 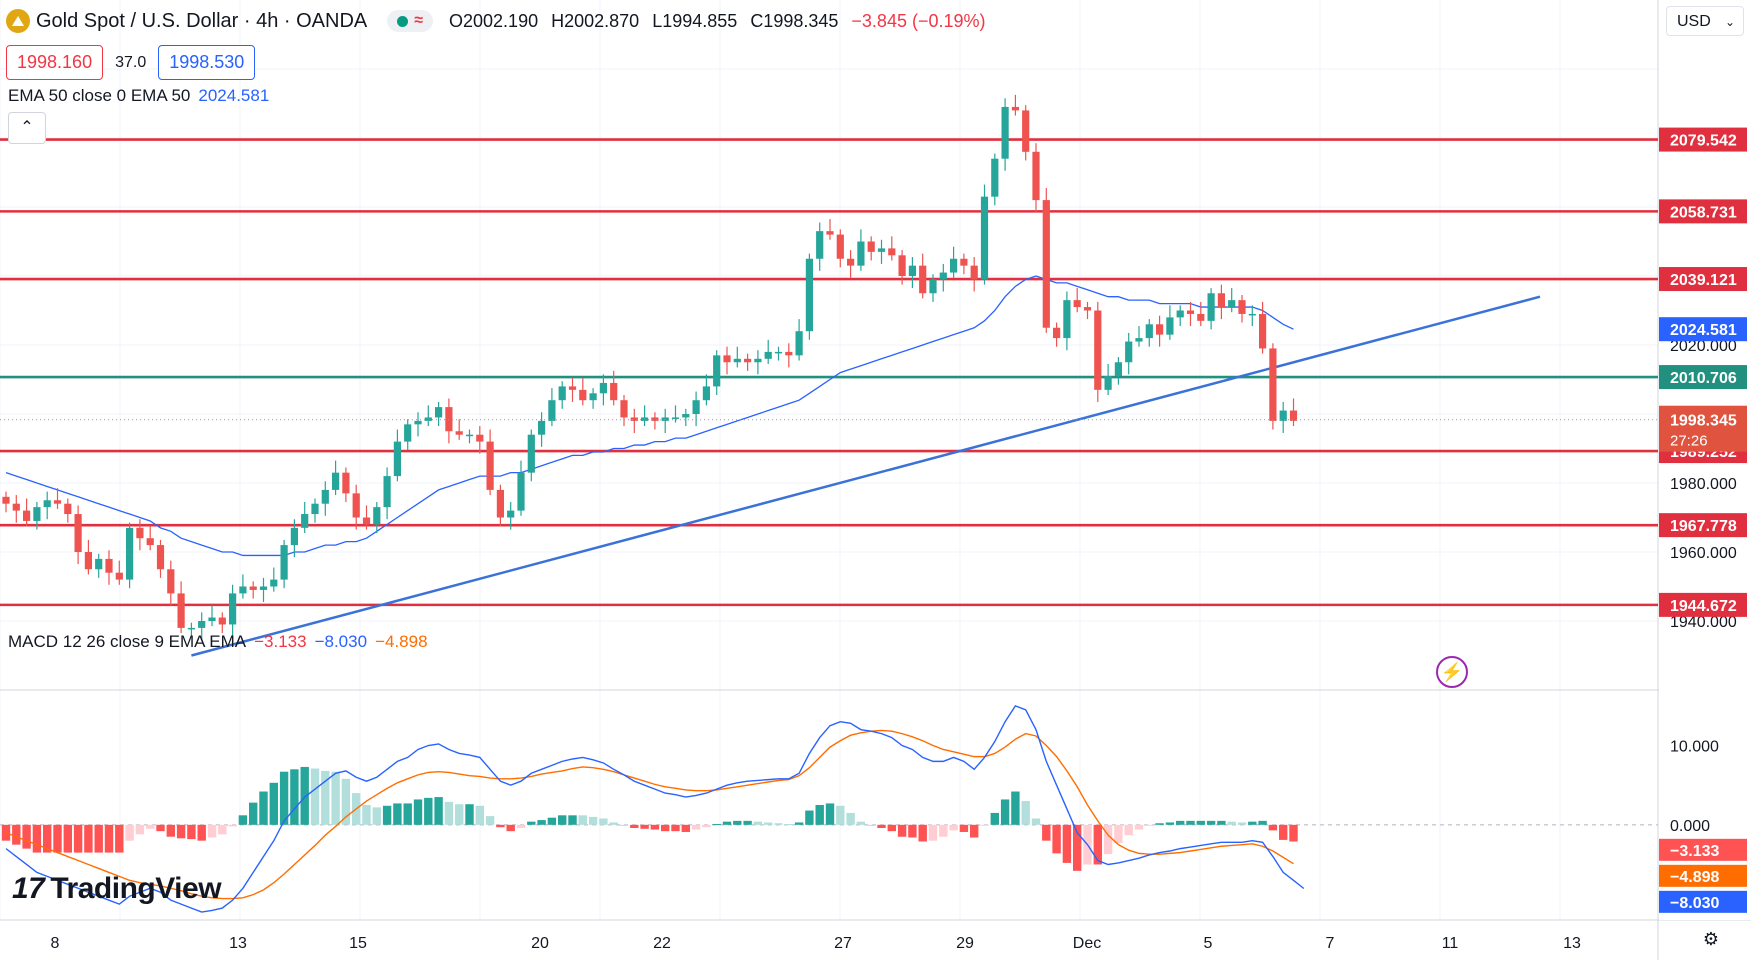 What do you see at coordinates (1711, 939) in the screenshot?
I see `settings-gear-icon: ⚙` at bounding box center [1711, 939].